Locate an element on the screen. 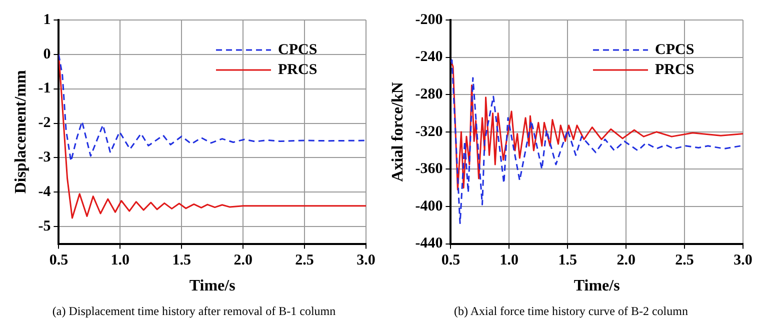  y-tick-label: -320 is located at coordinates (429, 132).